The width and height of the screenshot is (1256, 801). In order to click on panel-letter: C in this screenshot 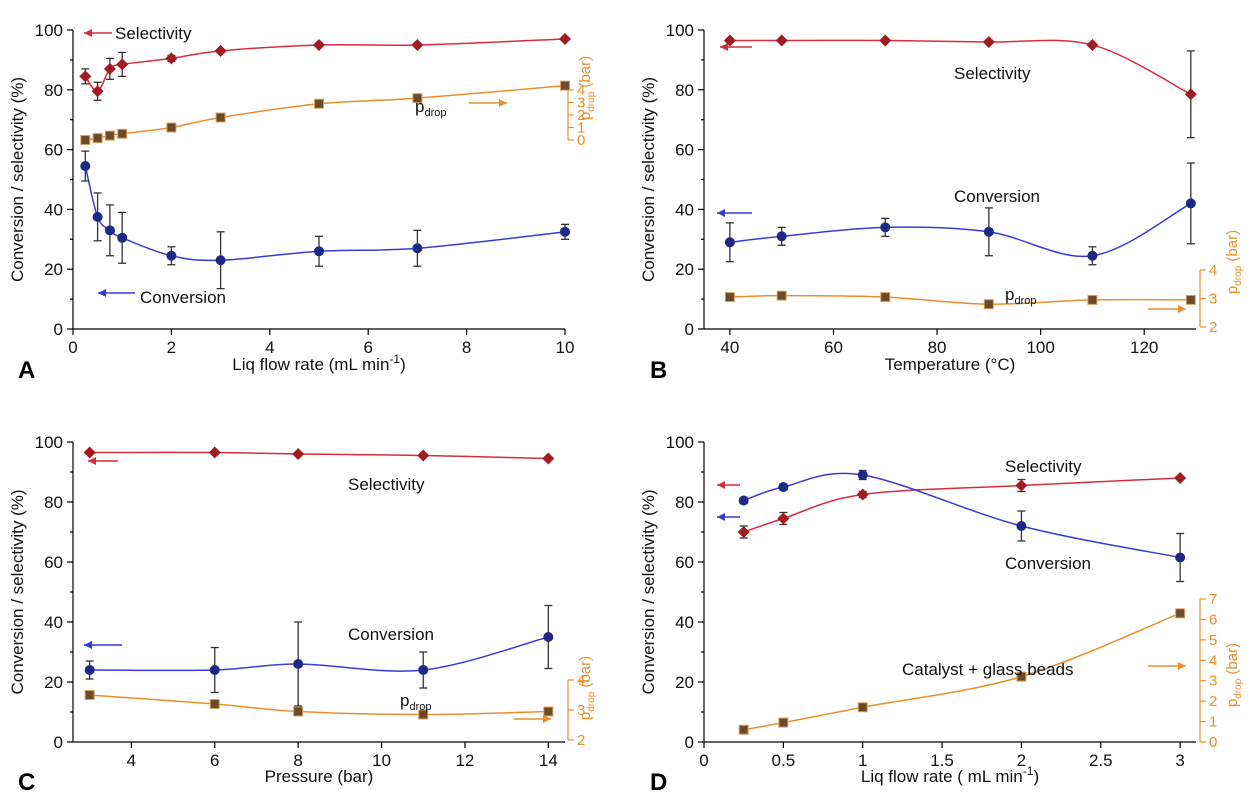, I will do `click(26, 782)`.